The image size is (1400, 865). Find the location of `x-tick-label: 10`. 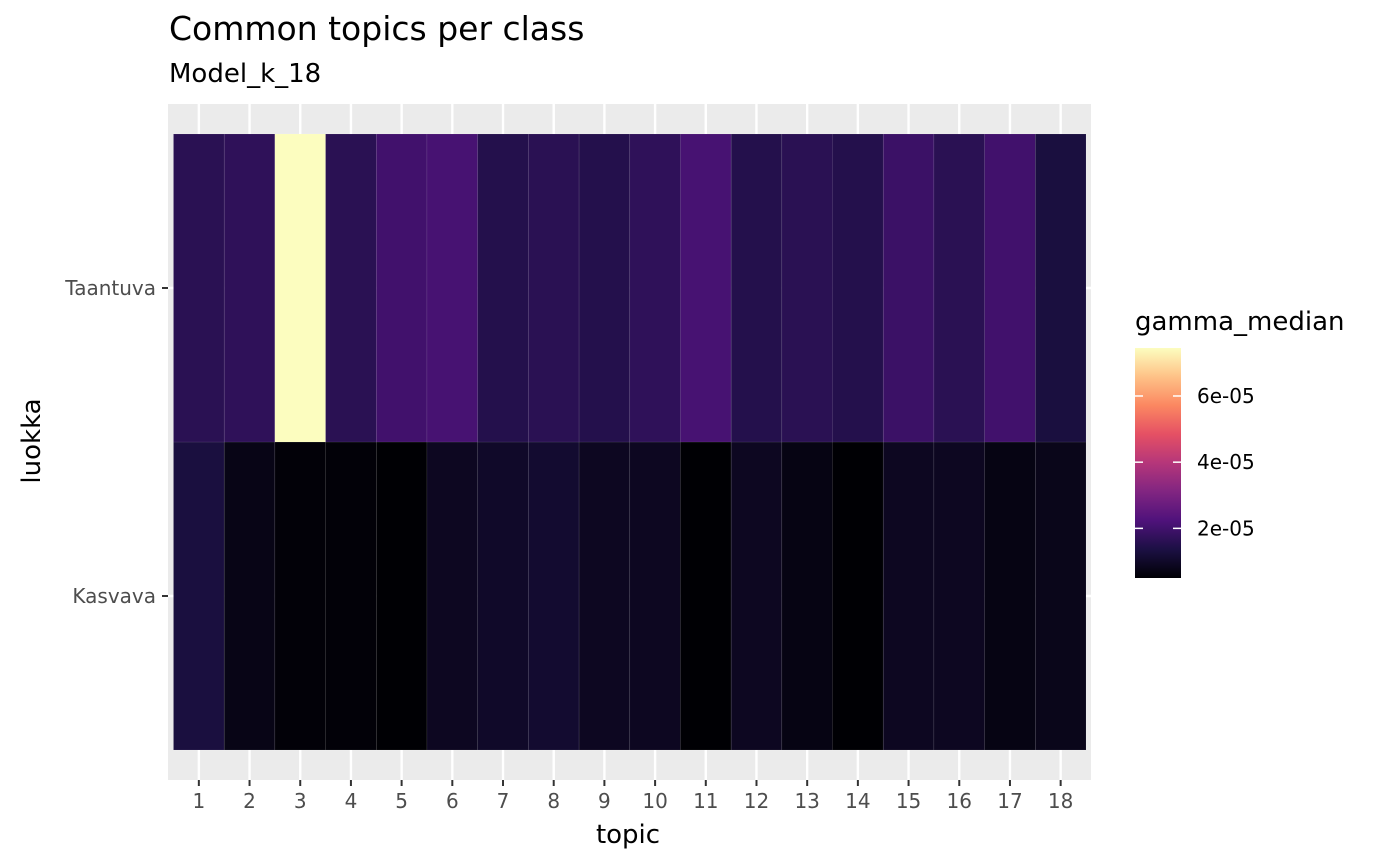

x-tick-label: 10 is located at coordinates (654, 801).